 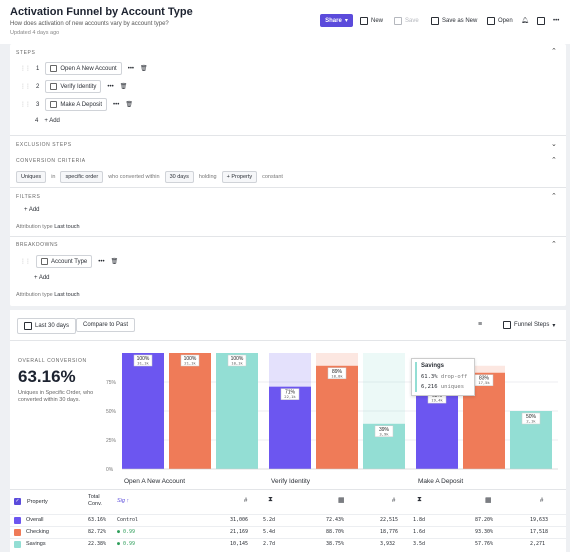 I want to click on open-button: Open, so click(x=500, y=20).